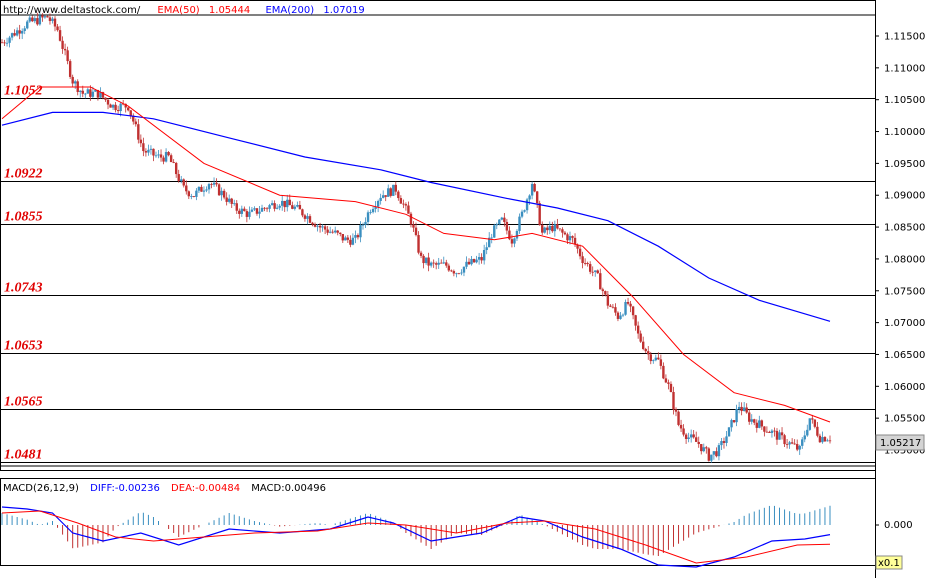 This screenshot has height=578, width=930. What do you see at coordinates (23, 402) in the screenshot?
I see `level-label: 1.0565` at bounding box center [23, 402].